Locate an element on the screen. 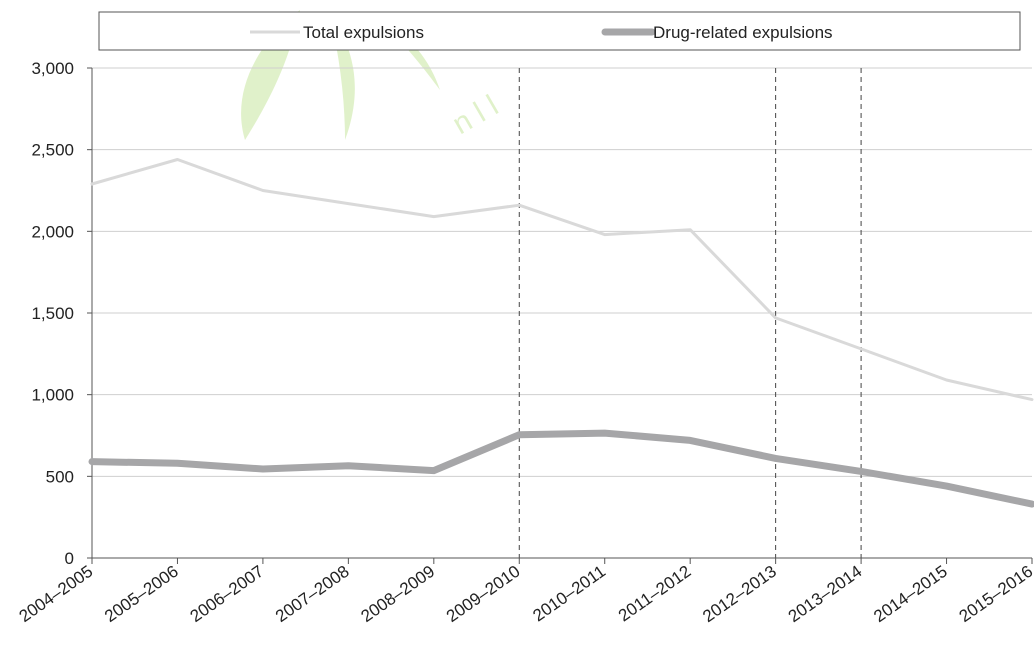 This screenshot has height=658, width=1034. x-tick-label: 2008–2009 is located at coordinates (398, 594).